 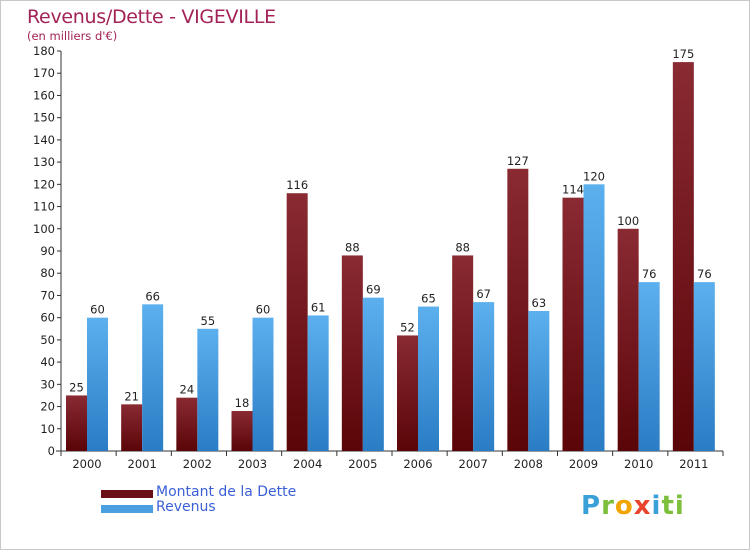 What do you see at coordinates (44, 162) in the screenshot?
I see `y-tick-label: 130` at bounding box center [44, 162].